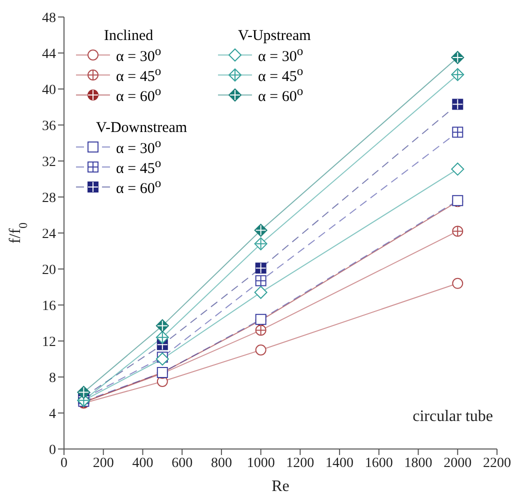  I want to click on x-tick-label: 400, so click(143, 463).